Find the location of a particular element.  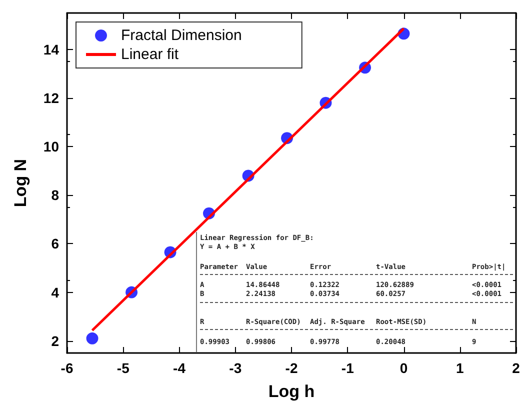

x-tick-label: -3 is located at coordinates (235, 368).